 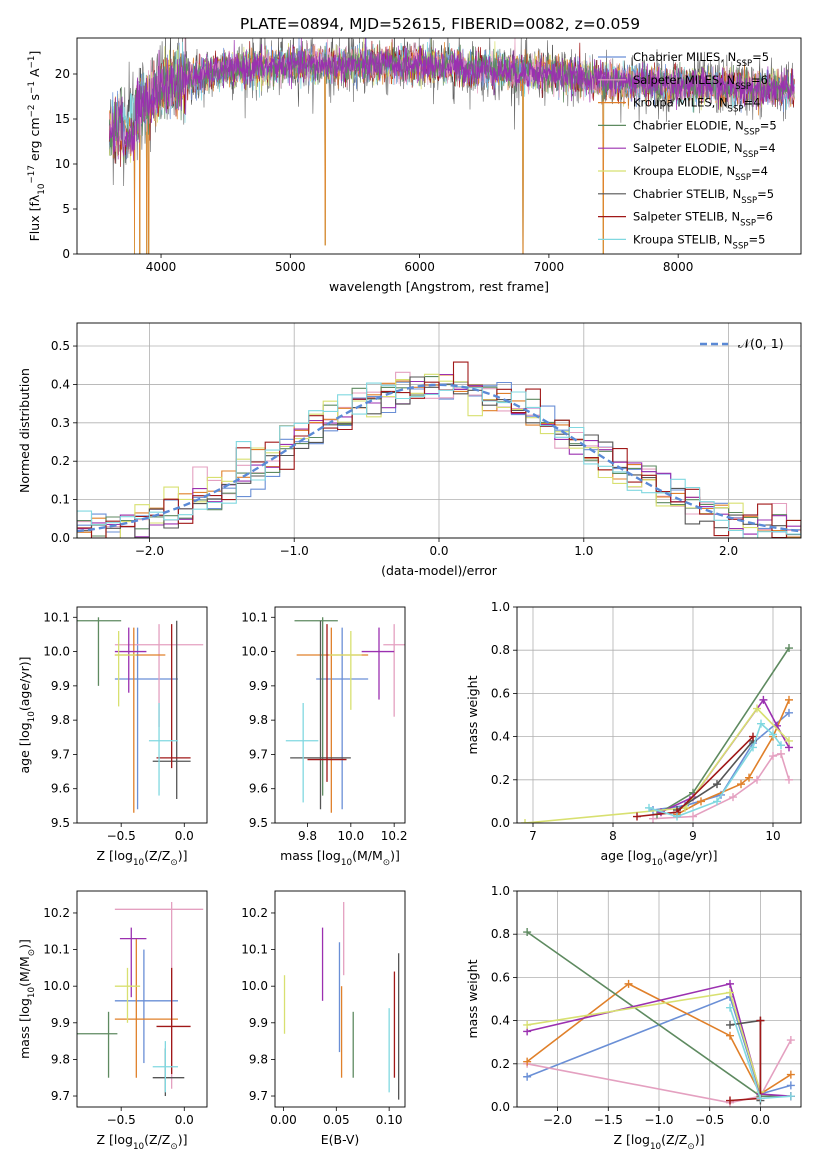 I want to click on label-part: (Z/Z, so click(x=674, y=1139).